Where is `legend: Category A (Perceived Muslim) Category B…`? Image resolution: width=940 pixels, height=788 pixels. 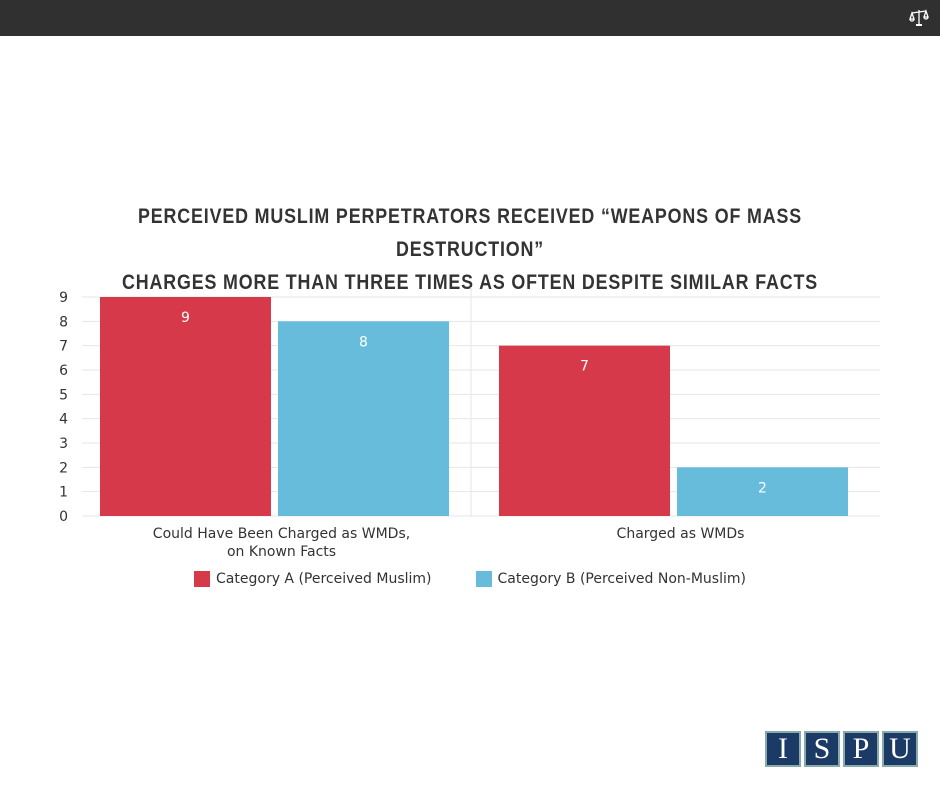
legend: Category A (Perceived Muslim) Category B… is located at coordinates (470, 579).